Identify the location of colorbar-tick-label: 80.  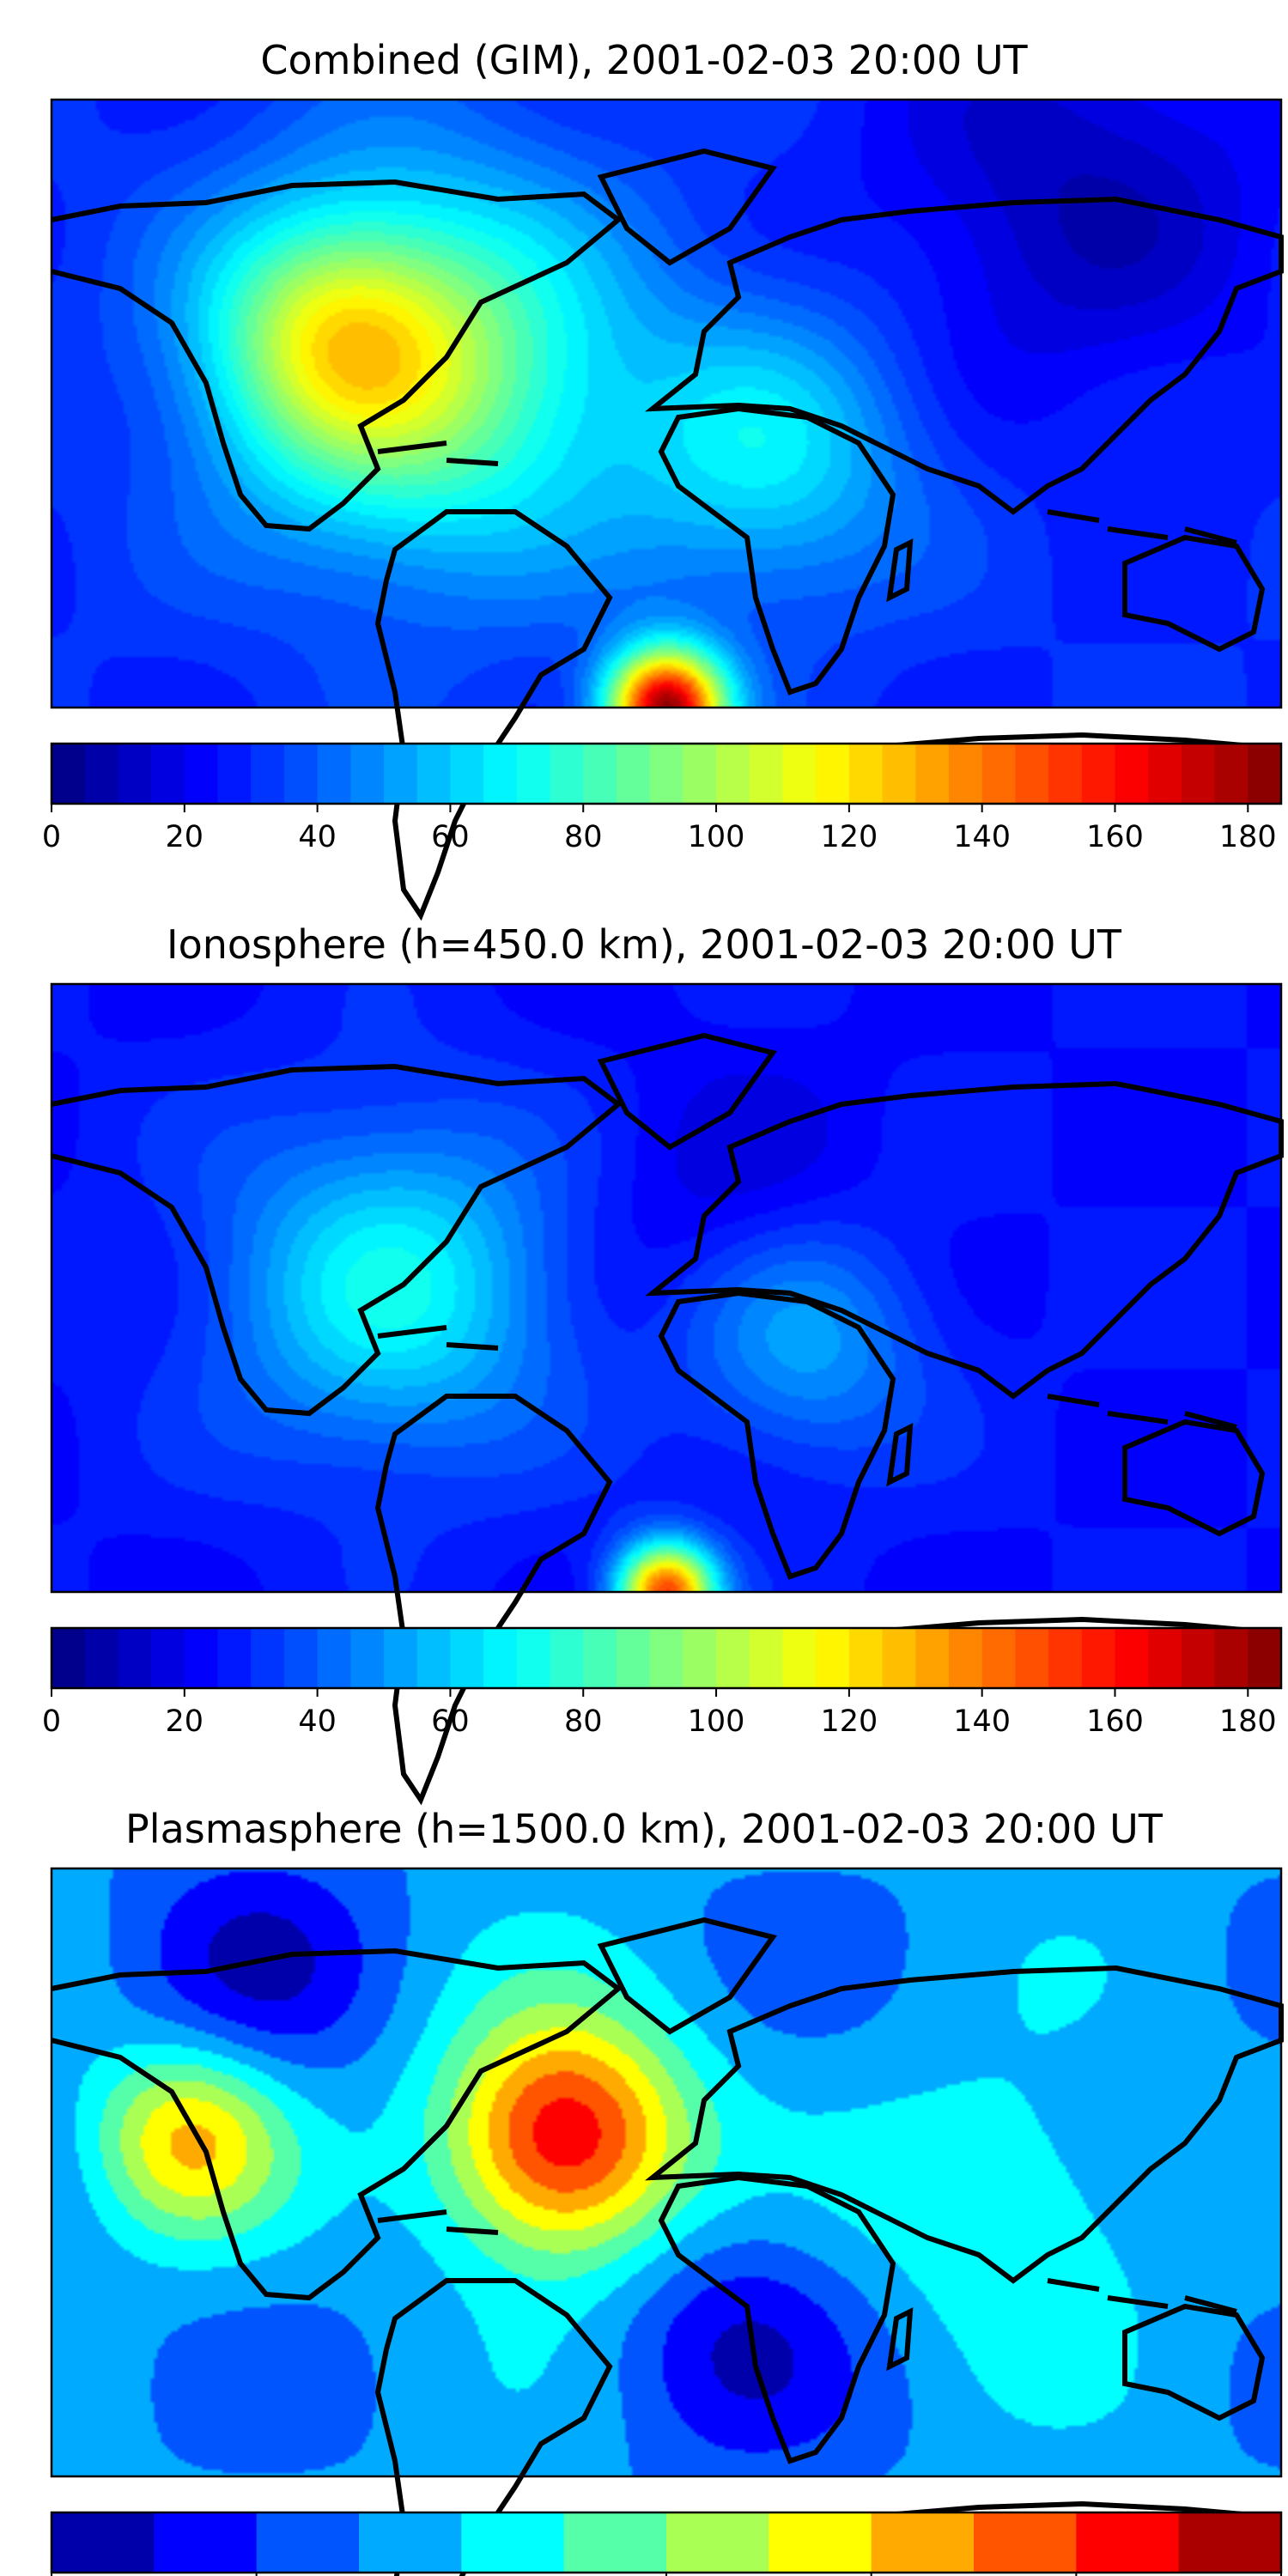
(583, 837).